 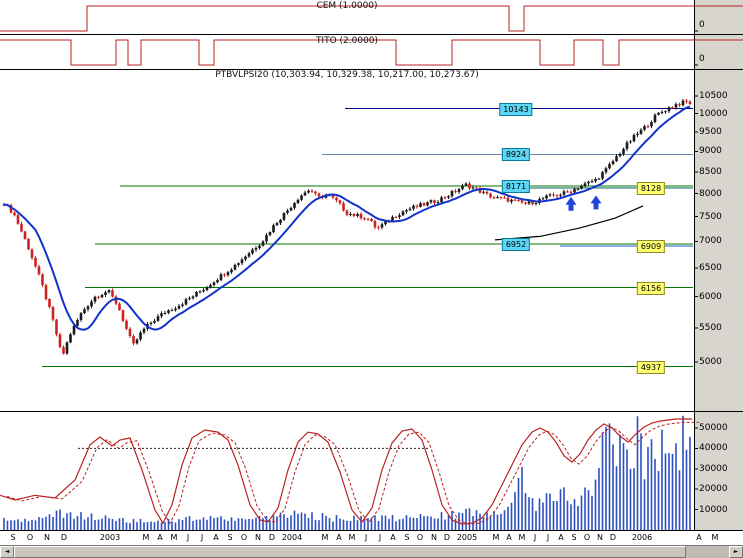 I want to click on price-level-label: 6952, so click(x=516, y=244).